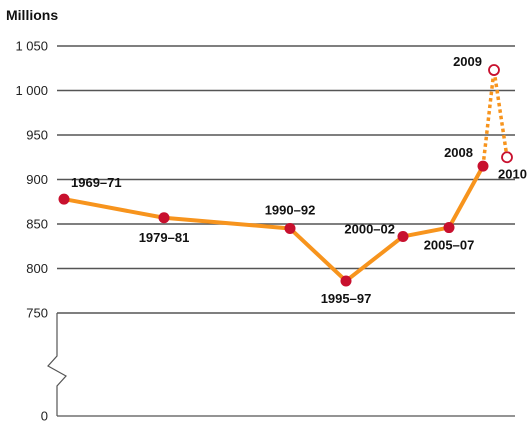 The width and height of the screenshot is (527, 430). Describe the element at coordinates (369, 228) in the screenshot. I see `point-label-2000–02: 2000–02` at that location.